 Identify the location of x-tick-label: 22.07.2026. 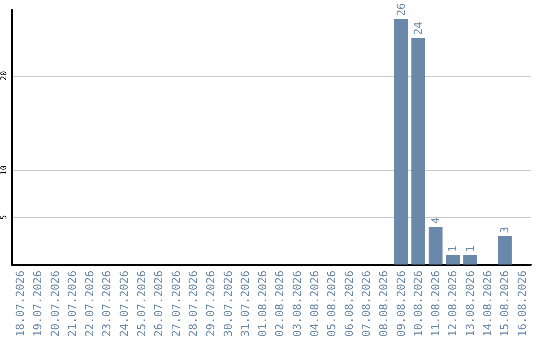
(89, 304).